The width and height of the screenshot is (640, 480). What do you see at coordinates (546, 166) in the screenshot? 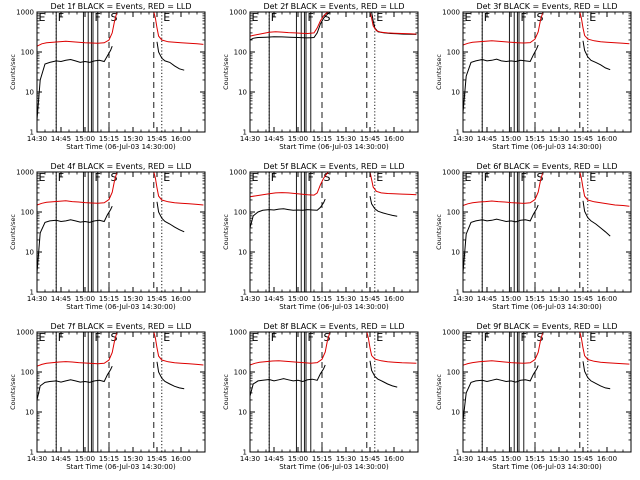
I see `panel-title: Det 6f BLACK = Events, RED = LLD` at bounding box center [546, 166].